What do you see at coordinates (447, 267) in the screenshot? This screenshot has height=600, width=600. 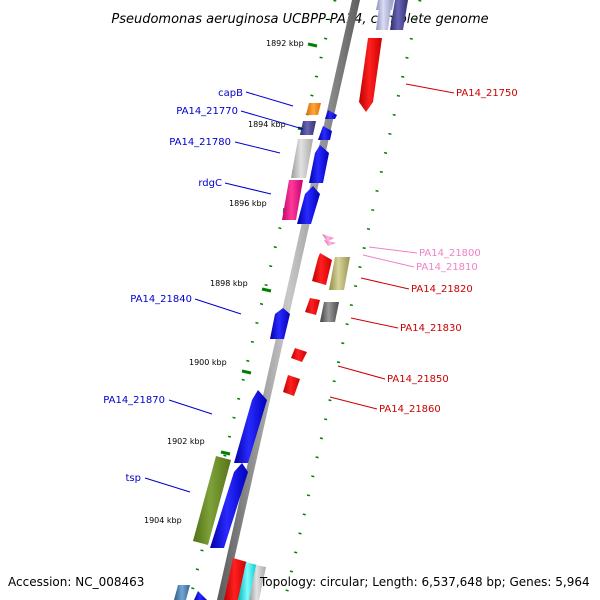 I see `gene-label-PA14_21810: PA14_21810` at bounding box center [447, 267].